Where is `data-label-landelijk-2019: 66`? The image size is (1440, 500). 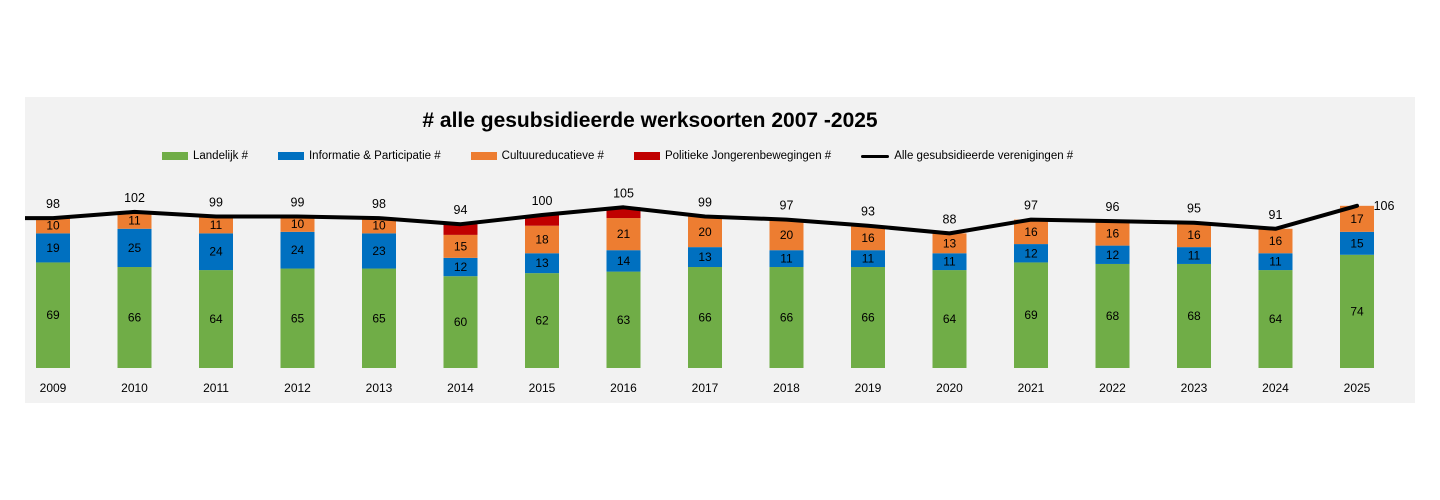
data-label-landelijk-2019: 66 is located at coordinates (868, 318).